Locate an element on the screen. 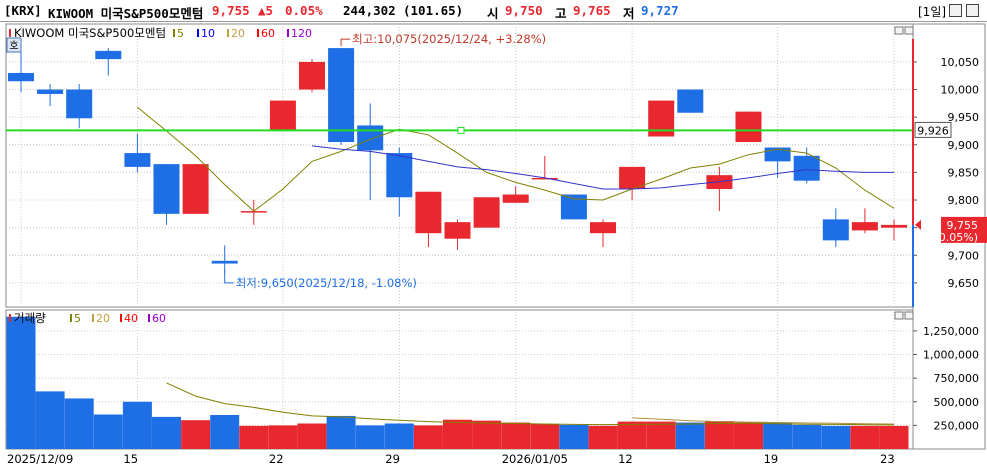 This screenshot has height=468, width=987. price-tick-label: 9,850 is located at coordinates (964, 172).